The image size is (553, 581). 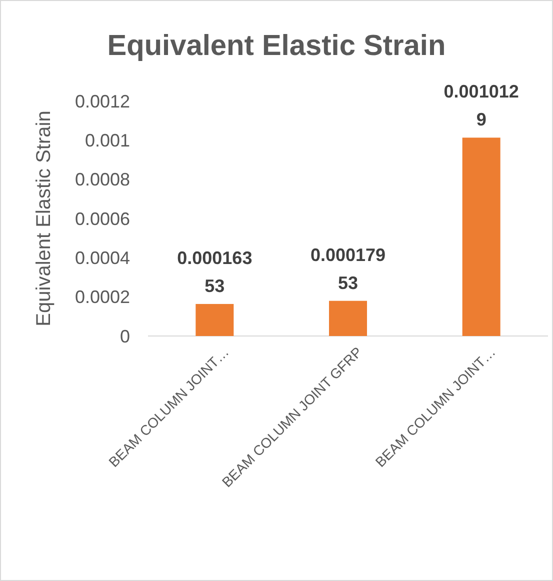 What do you see at coordinates (214, 272) in the screenshot?
I see `data-label: 0.000163 53` at bounding box center [214, 272].